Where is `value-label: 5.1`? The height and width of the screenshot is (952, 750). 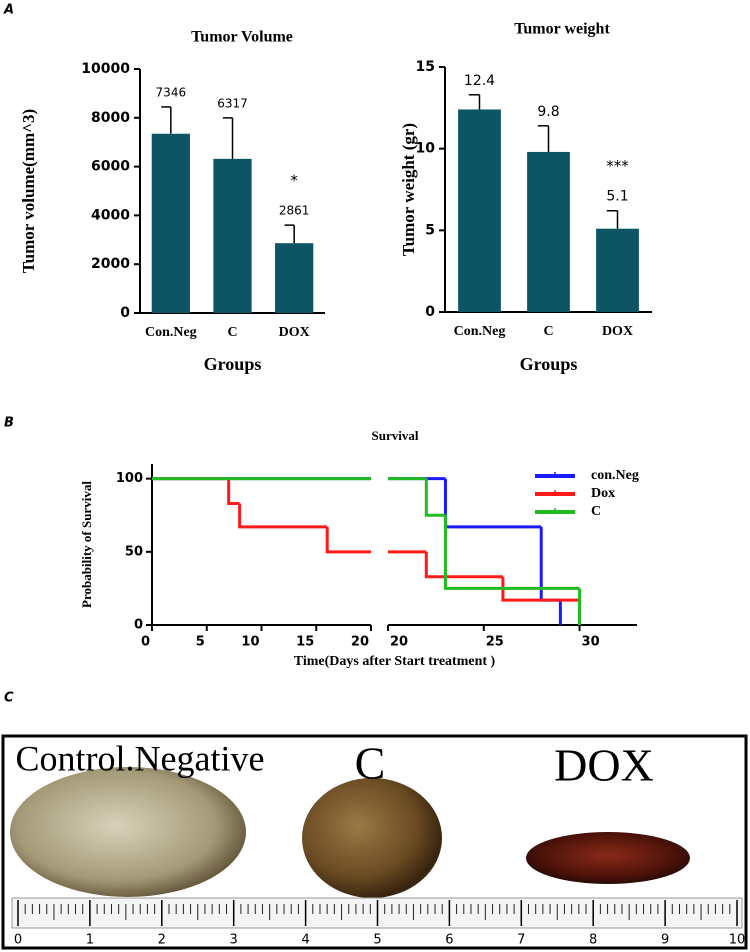
value-label: 5.1 is located at coordinates (617, 197).